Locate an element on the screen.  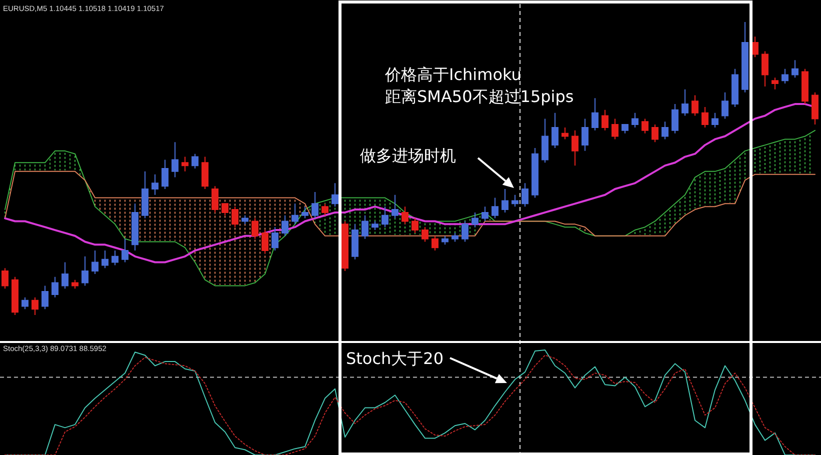
annotation: 距离SMA50不超过15pips is located at coordinates (479, 96).